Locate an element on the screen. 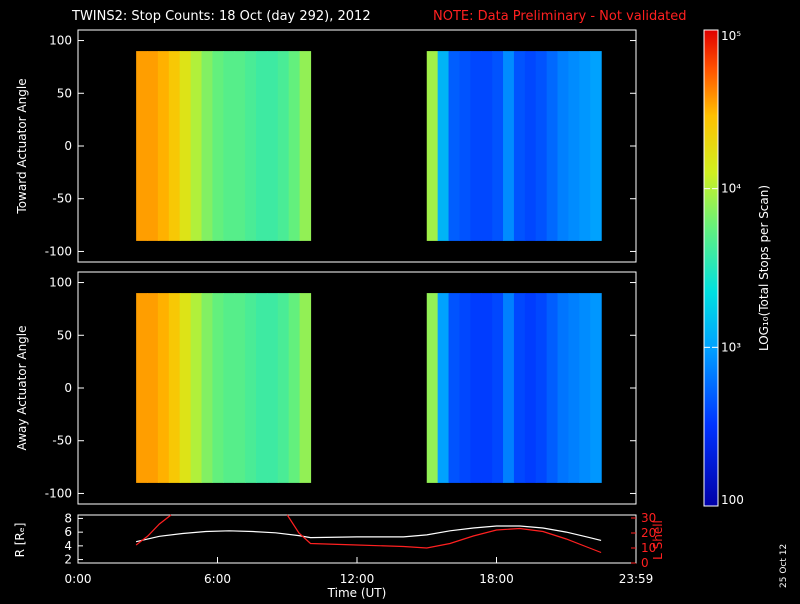 The width and height of the screenshot is (800, 604). right-tick-label: 10 is located at coordinates (648, 548).